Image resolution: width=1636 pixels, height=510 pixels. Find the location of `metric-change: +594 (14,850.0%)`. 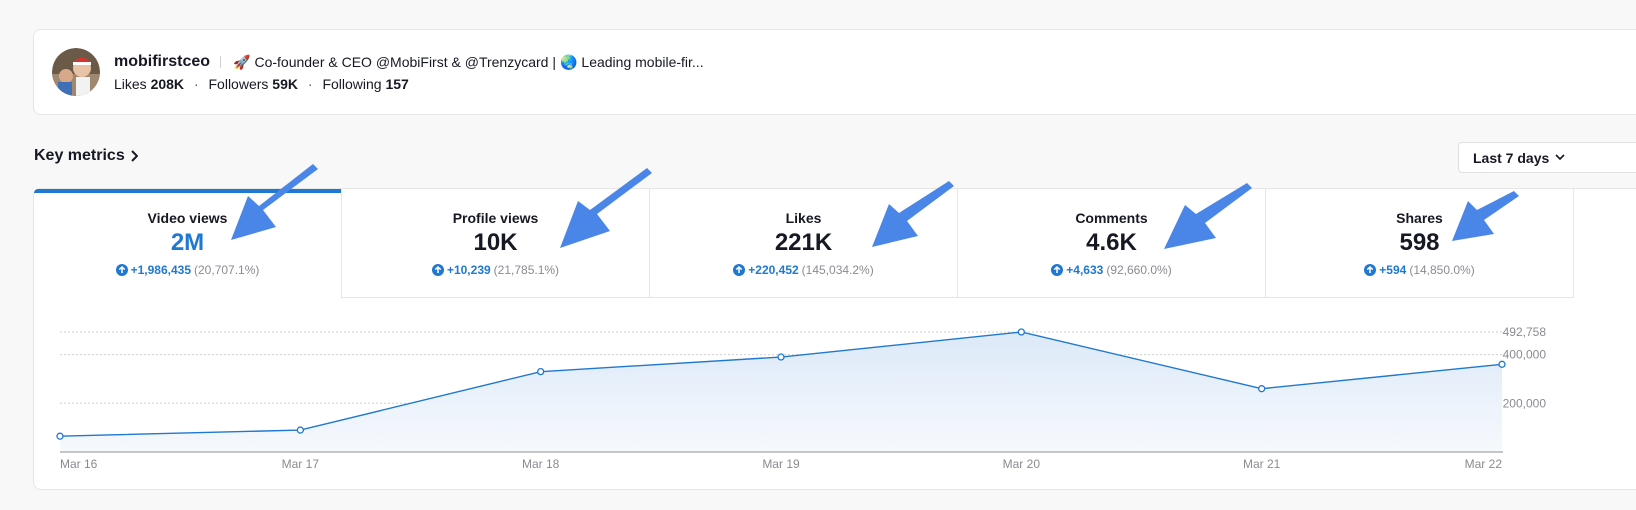

metric-change: +594 (14,850.0%) is located at coordinates (1419, 270).